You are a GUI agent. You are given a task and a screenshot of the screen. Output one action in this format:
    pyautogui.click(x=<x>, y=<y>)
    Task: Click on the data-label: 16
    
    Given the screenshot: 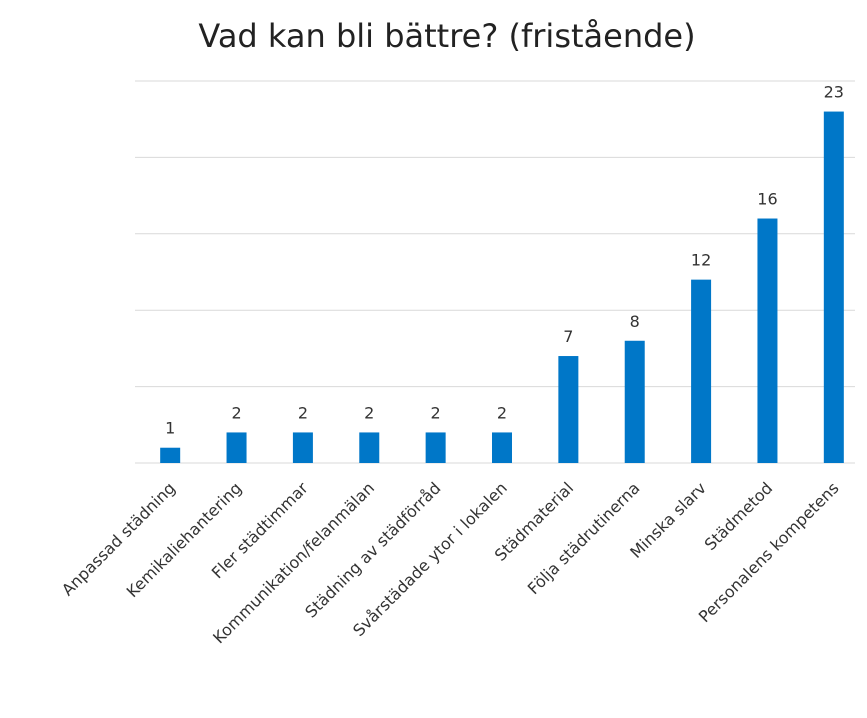 What is the action you would take?
    pyautogui.click(x=767, y=199)
    